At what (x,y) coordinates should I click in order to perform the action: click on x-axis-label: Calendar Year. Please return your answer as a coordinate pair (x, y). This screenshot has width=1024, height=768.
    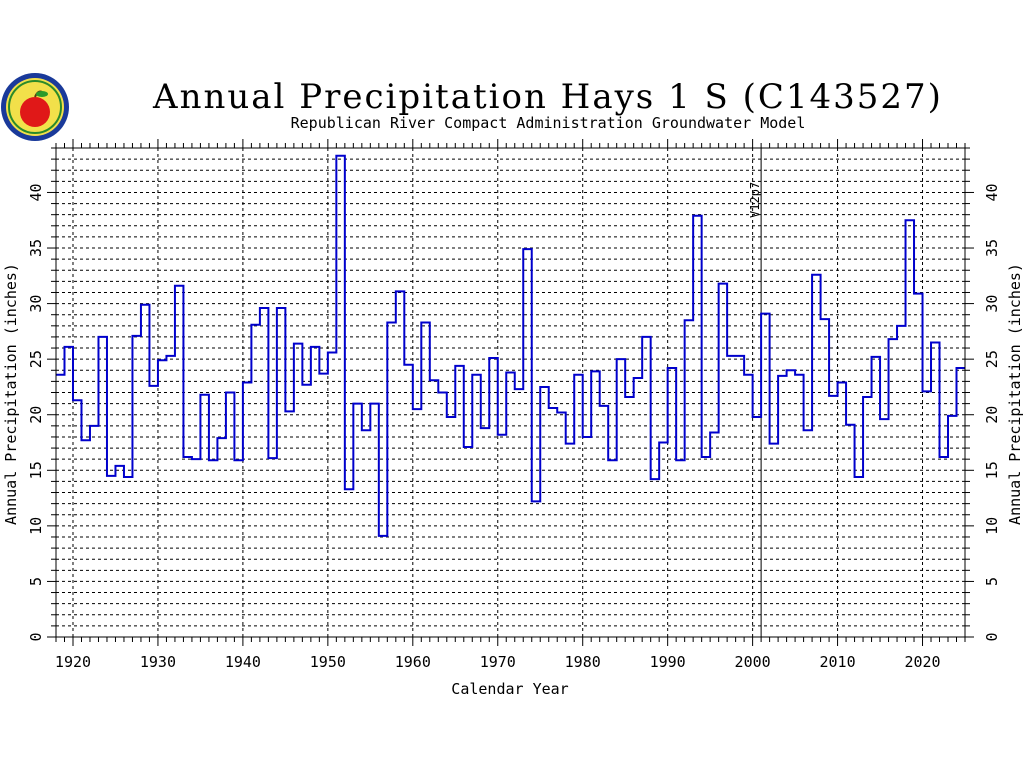
    Looking at the image, I should click on (509, 689).